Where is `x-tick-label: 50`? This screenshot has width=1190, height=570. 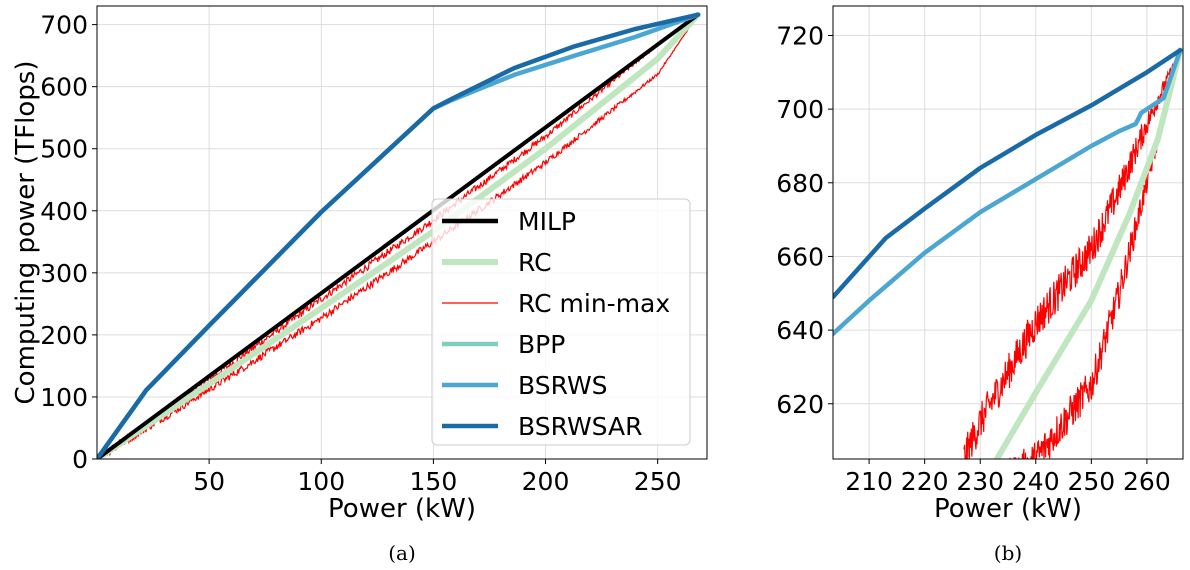
x-tick-label: 50 is located at coordinates (209, 481).